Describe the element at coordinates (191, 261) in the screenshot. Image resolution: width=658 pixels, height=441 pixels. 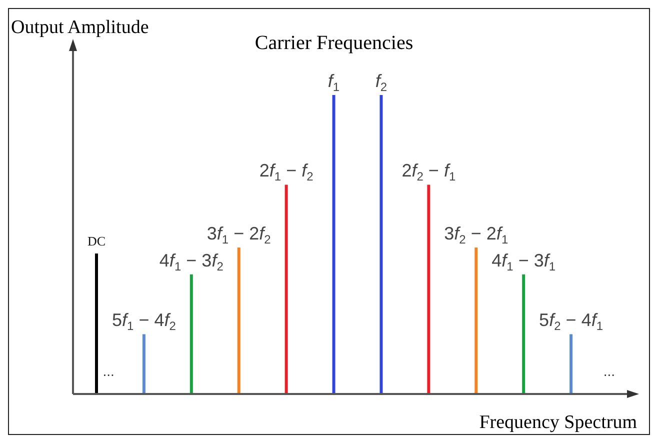
I see `x-tick-label: 4f$_{1}$ − 3f$_{2}$` at that location.